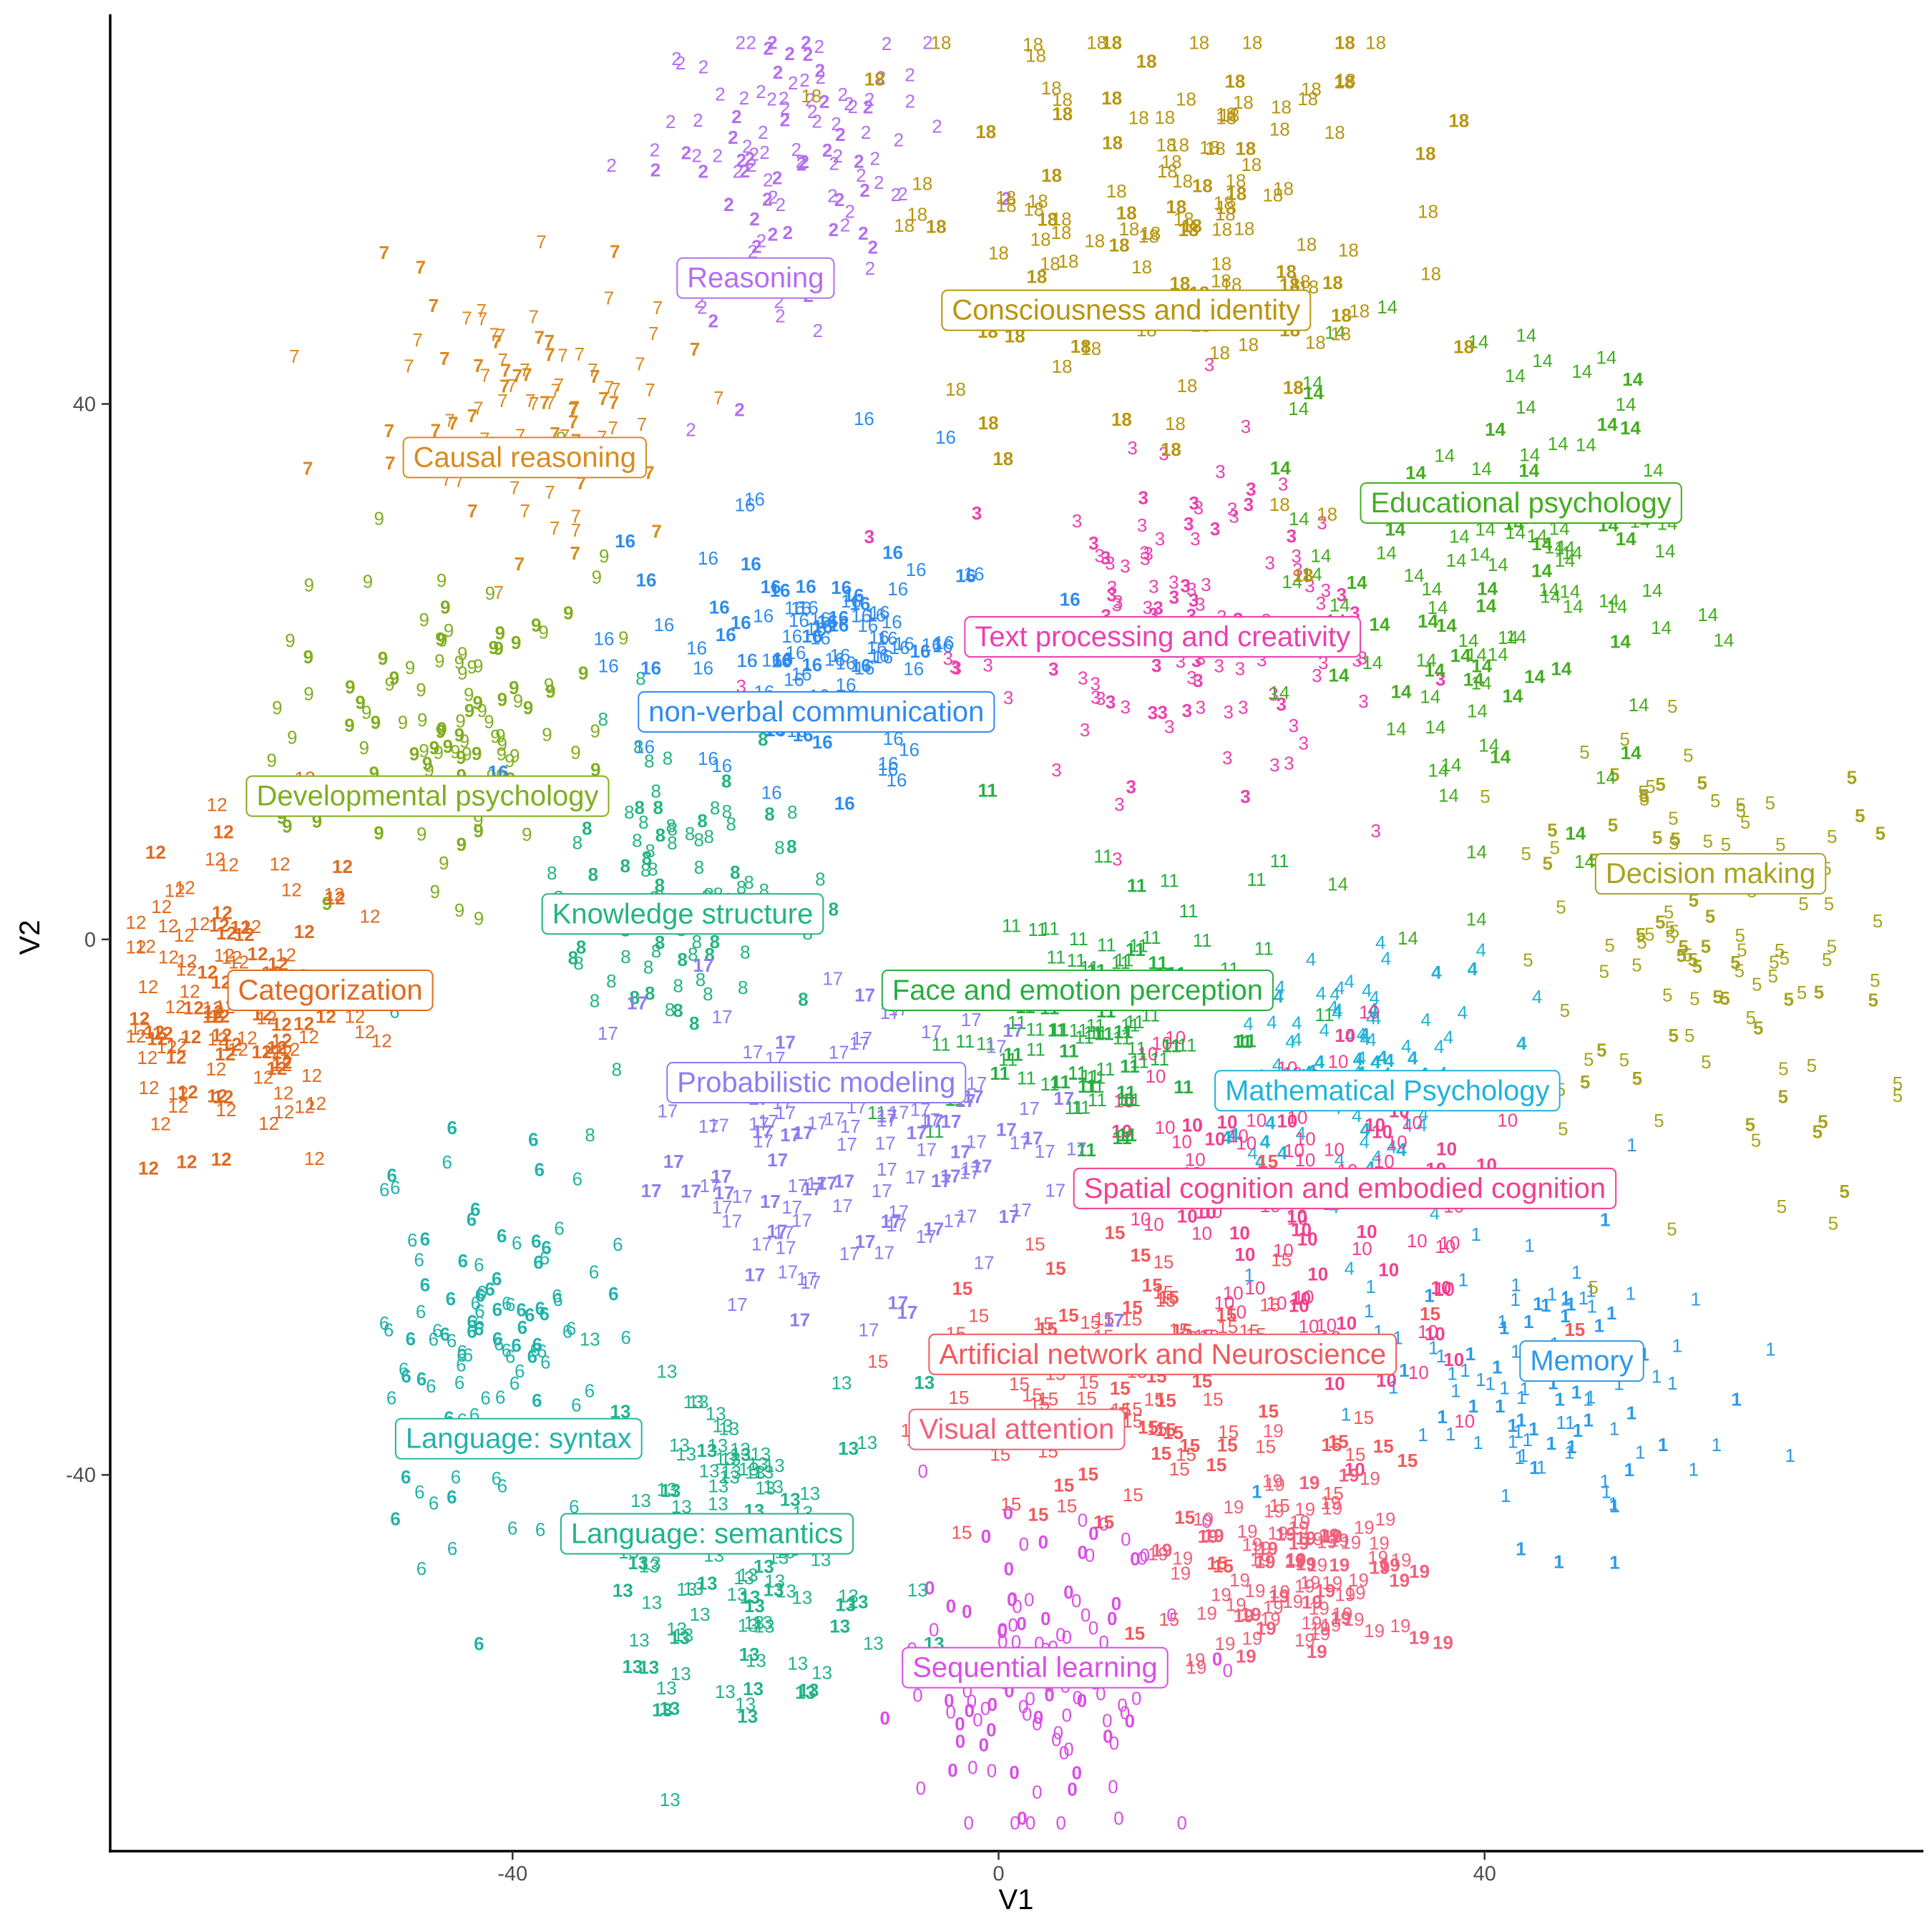 The width and height of the screenshot is (1932, 1932). Describe the element at coordinates (1274, 1510) in the screenshot. I see `data-point-topic-19: 19` at that location.